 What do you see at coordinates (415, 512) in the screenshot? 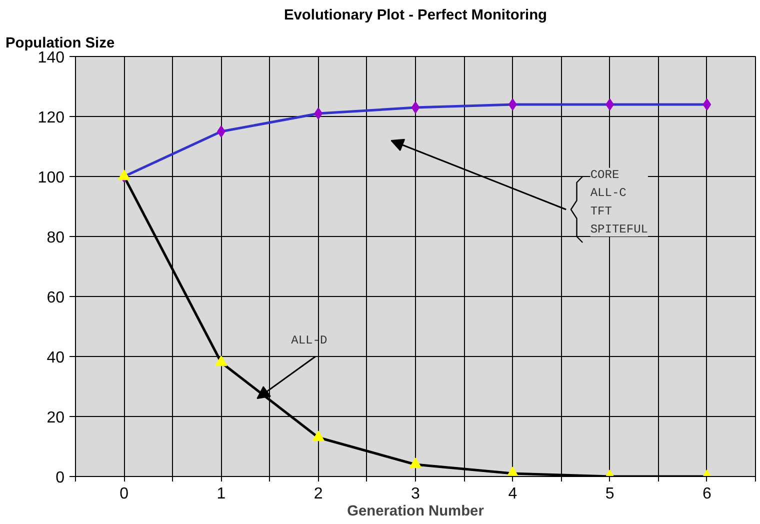
I see `x-axis-title: Generation Number` at bounding box center [415, 512].